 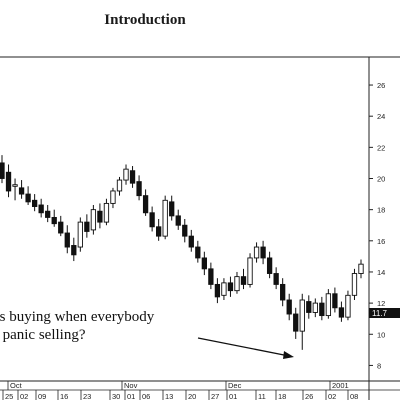 I want to click on y-tick-label: 18, so click(x=381, y=210).